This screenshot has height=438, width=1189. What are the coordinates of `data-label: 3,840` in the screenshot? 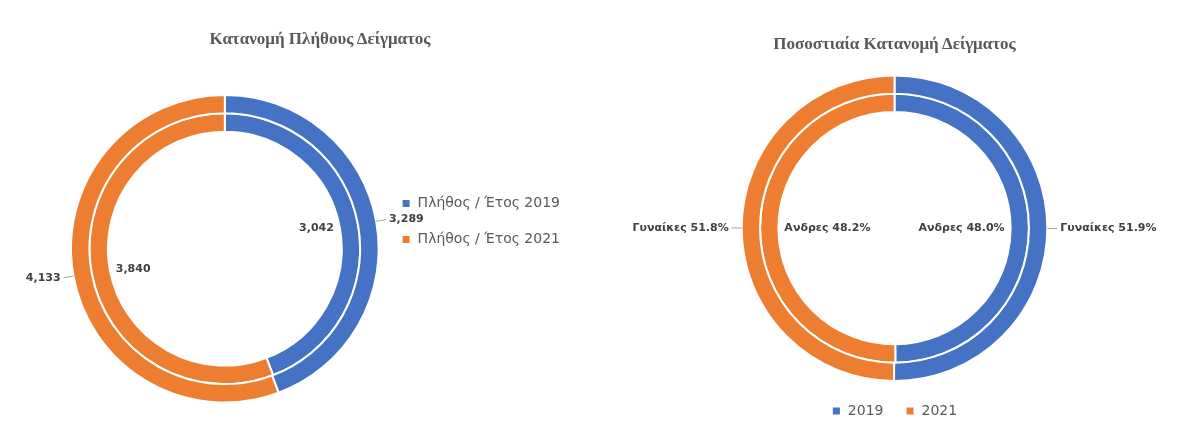 It's located at (133, 268).